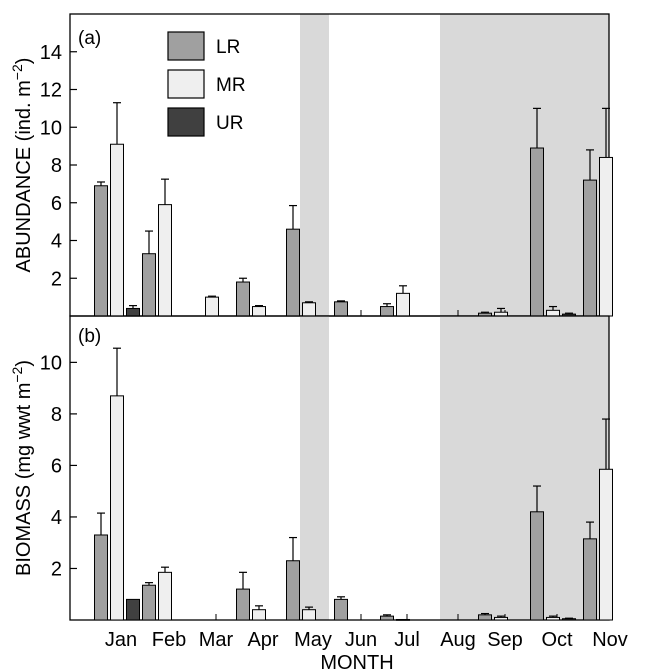 This screenshot has height=672, width=648. What do you see at coordinates (206, 84) in the screenshot?
I see `legend: LR MR UR` at bounding box center [206, 84].